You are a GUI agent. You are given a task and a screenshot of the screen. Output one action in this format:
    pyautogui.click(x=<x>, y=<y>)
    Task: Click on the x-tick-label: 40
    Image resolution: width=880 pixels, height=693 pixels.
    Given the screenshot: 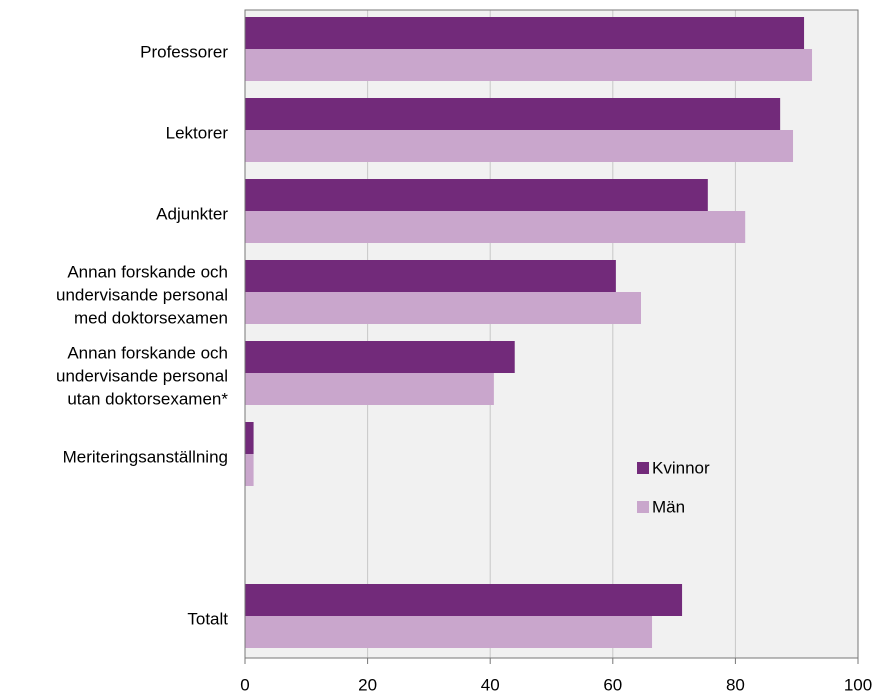 What is the action you would take?
    pyautogui.click(x=490, y=684)
    